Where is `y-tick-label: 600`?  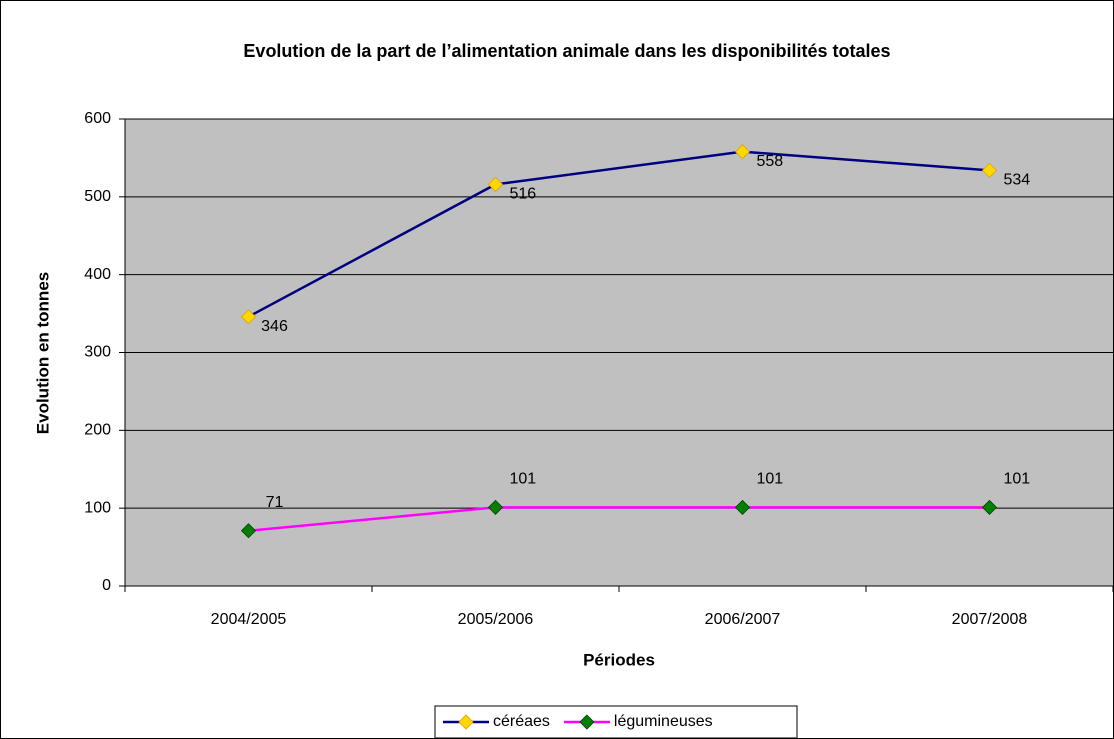 y-tick-label: 600 is located at coordinates (97, 118).